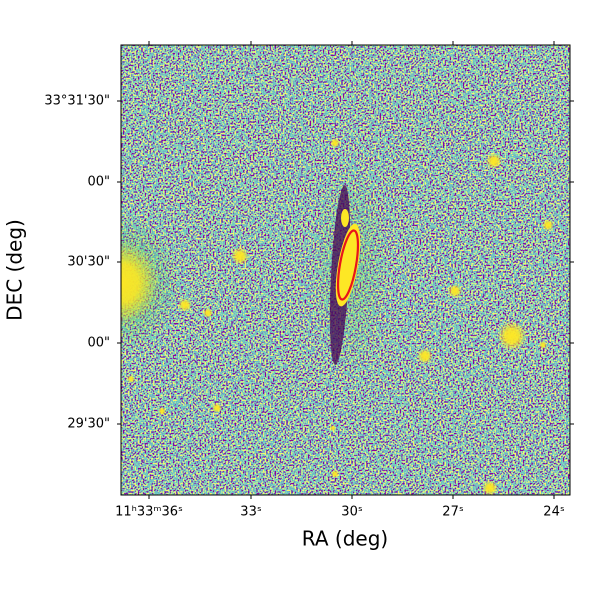 This screenshot has width=600, height=600. Describe the element at coordinates (554, 512) in the screenshot. I see `x-tick-label: 24ˢ` at that location.